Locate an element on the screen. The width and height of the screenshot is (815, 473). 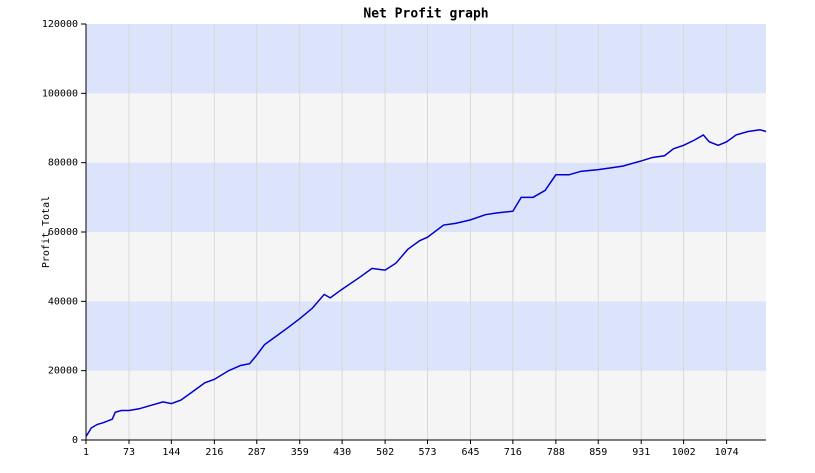
x-tick-label: 573 is located at coordinates (427, 452).